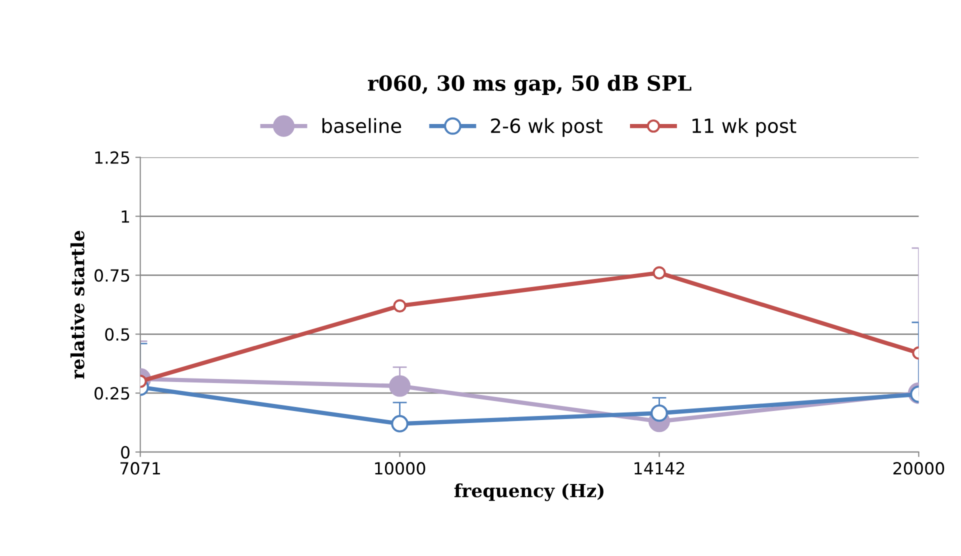  I want to click on y-tick-label: 1, so click(126, 216).